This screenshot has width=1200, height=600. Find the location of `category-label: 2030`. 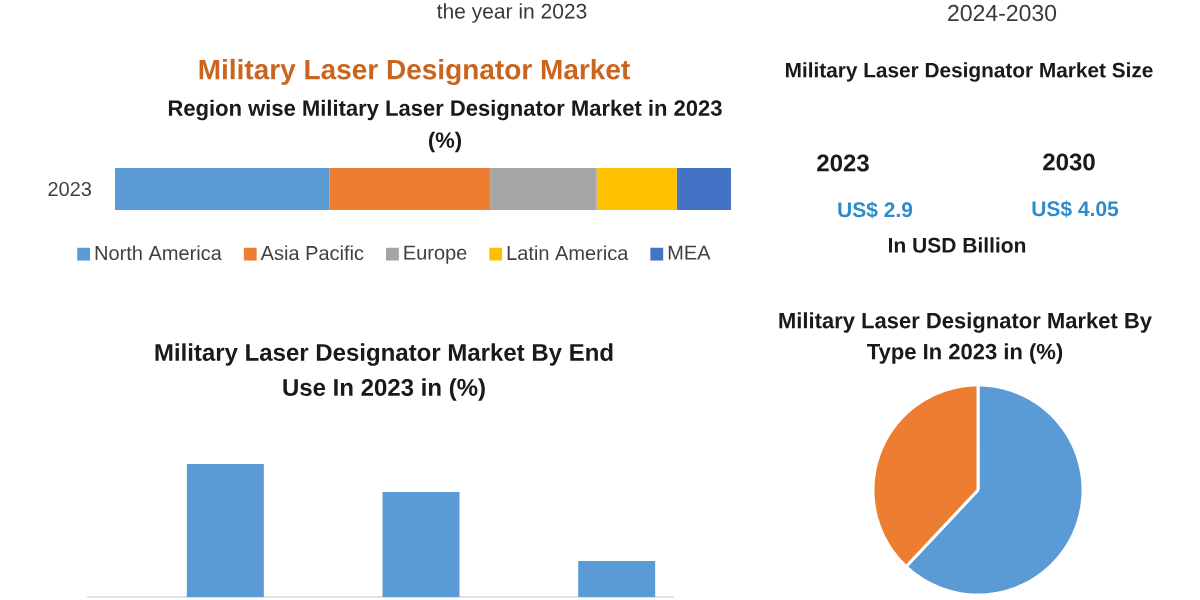

category-label: 2030 is located at coordinates (1069, 162).